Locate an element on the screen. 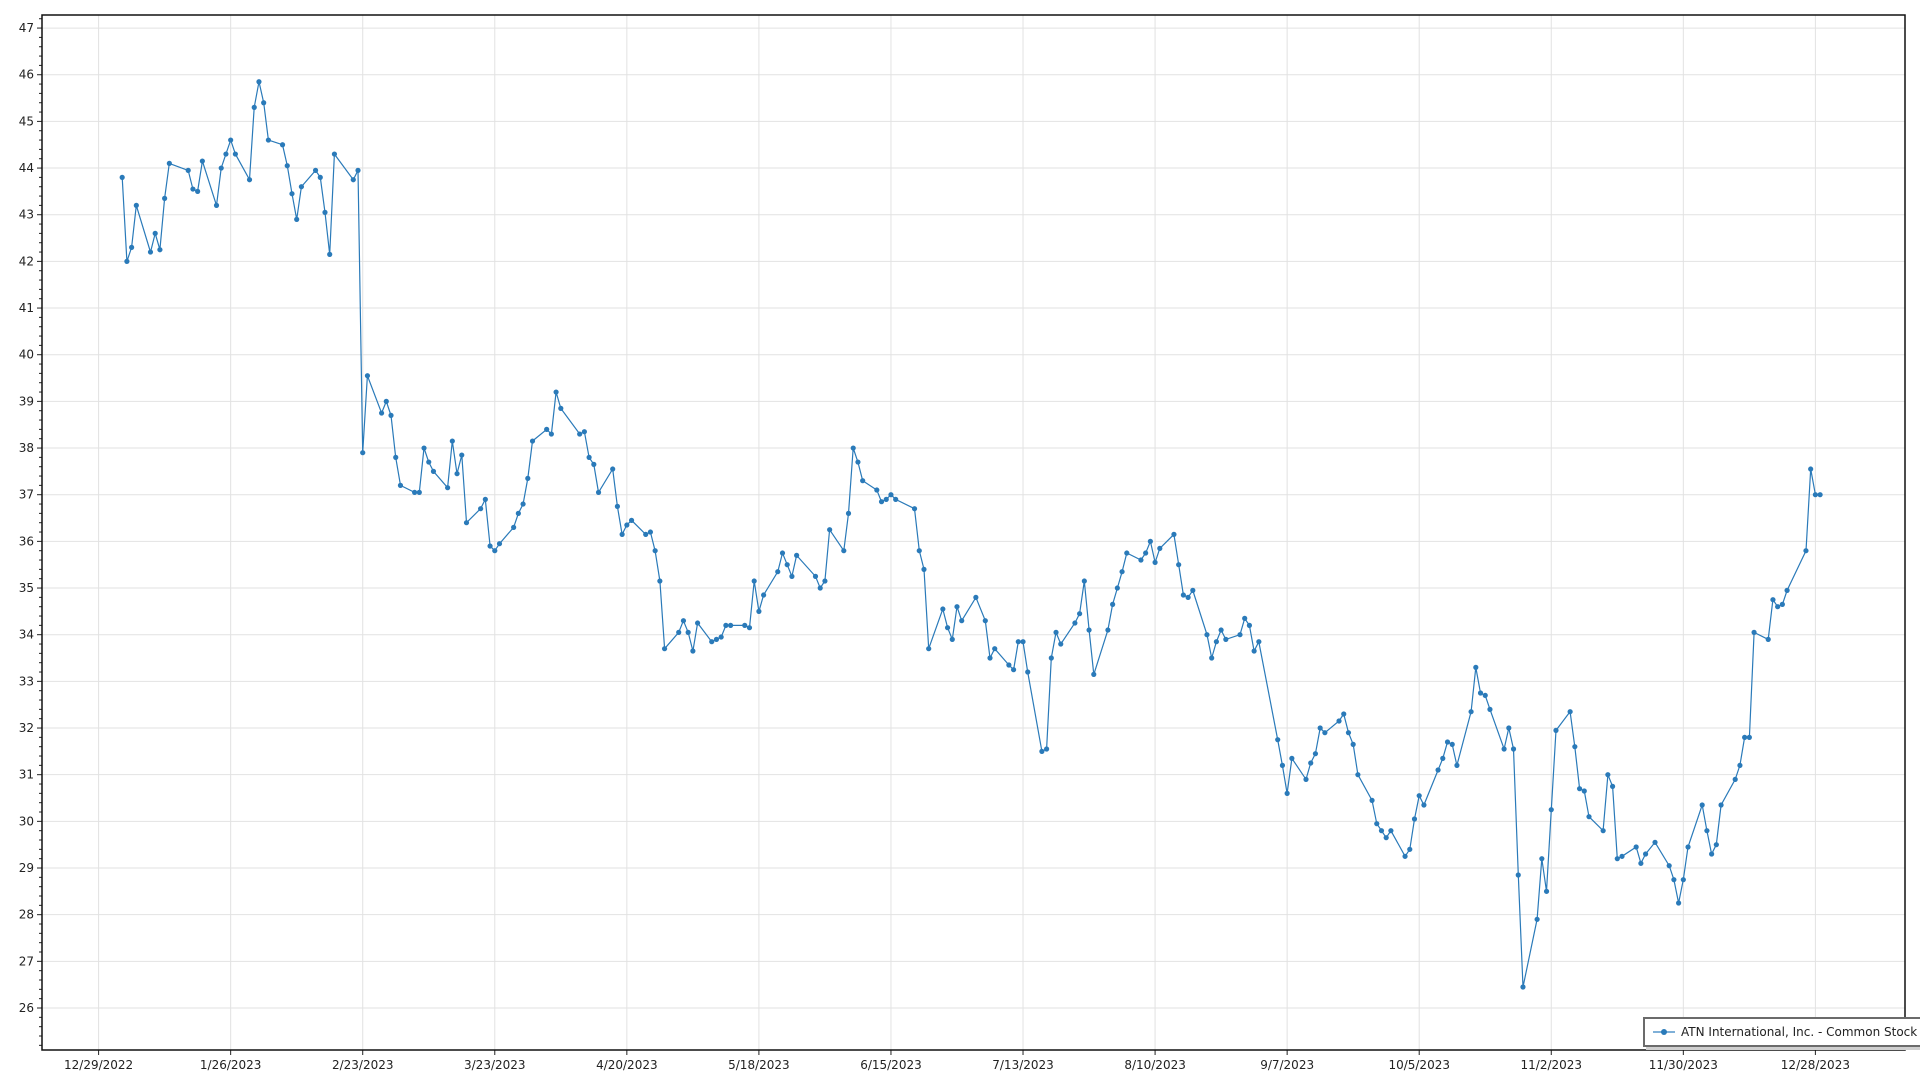 The width and height of the screenshot is (1920, 1080). y-tick-label: 44 is located at coordinates (26, 168).